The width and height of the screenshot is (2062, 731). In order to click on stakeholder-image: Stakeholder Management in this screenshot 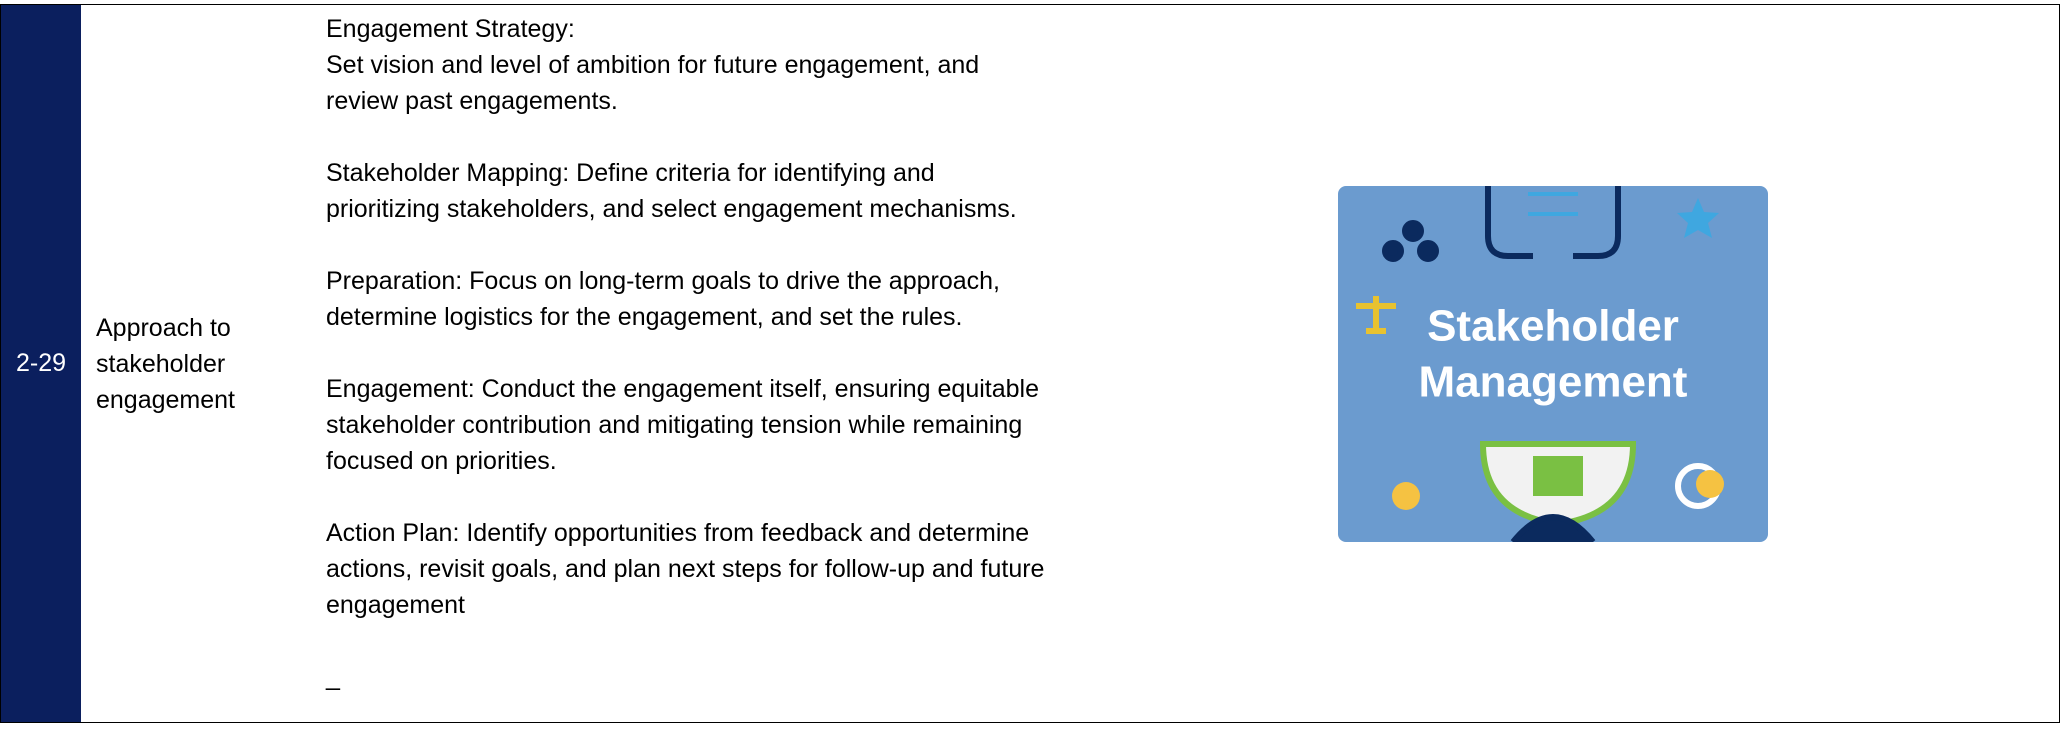, I will do `click(1553, 364)`.